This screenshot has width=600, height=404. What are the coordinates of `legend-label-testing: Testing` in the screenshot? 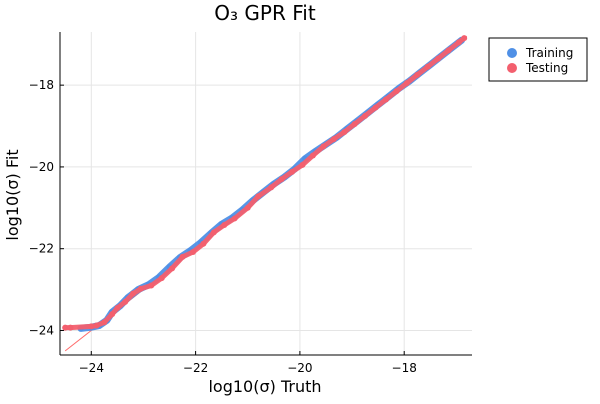 It's located at (546, 68).